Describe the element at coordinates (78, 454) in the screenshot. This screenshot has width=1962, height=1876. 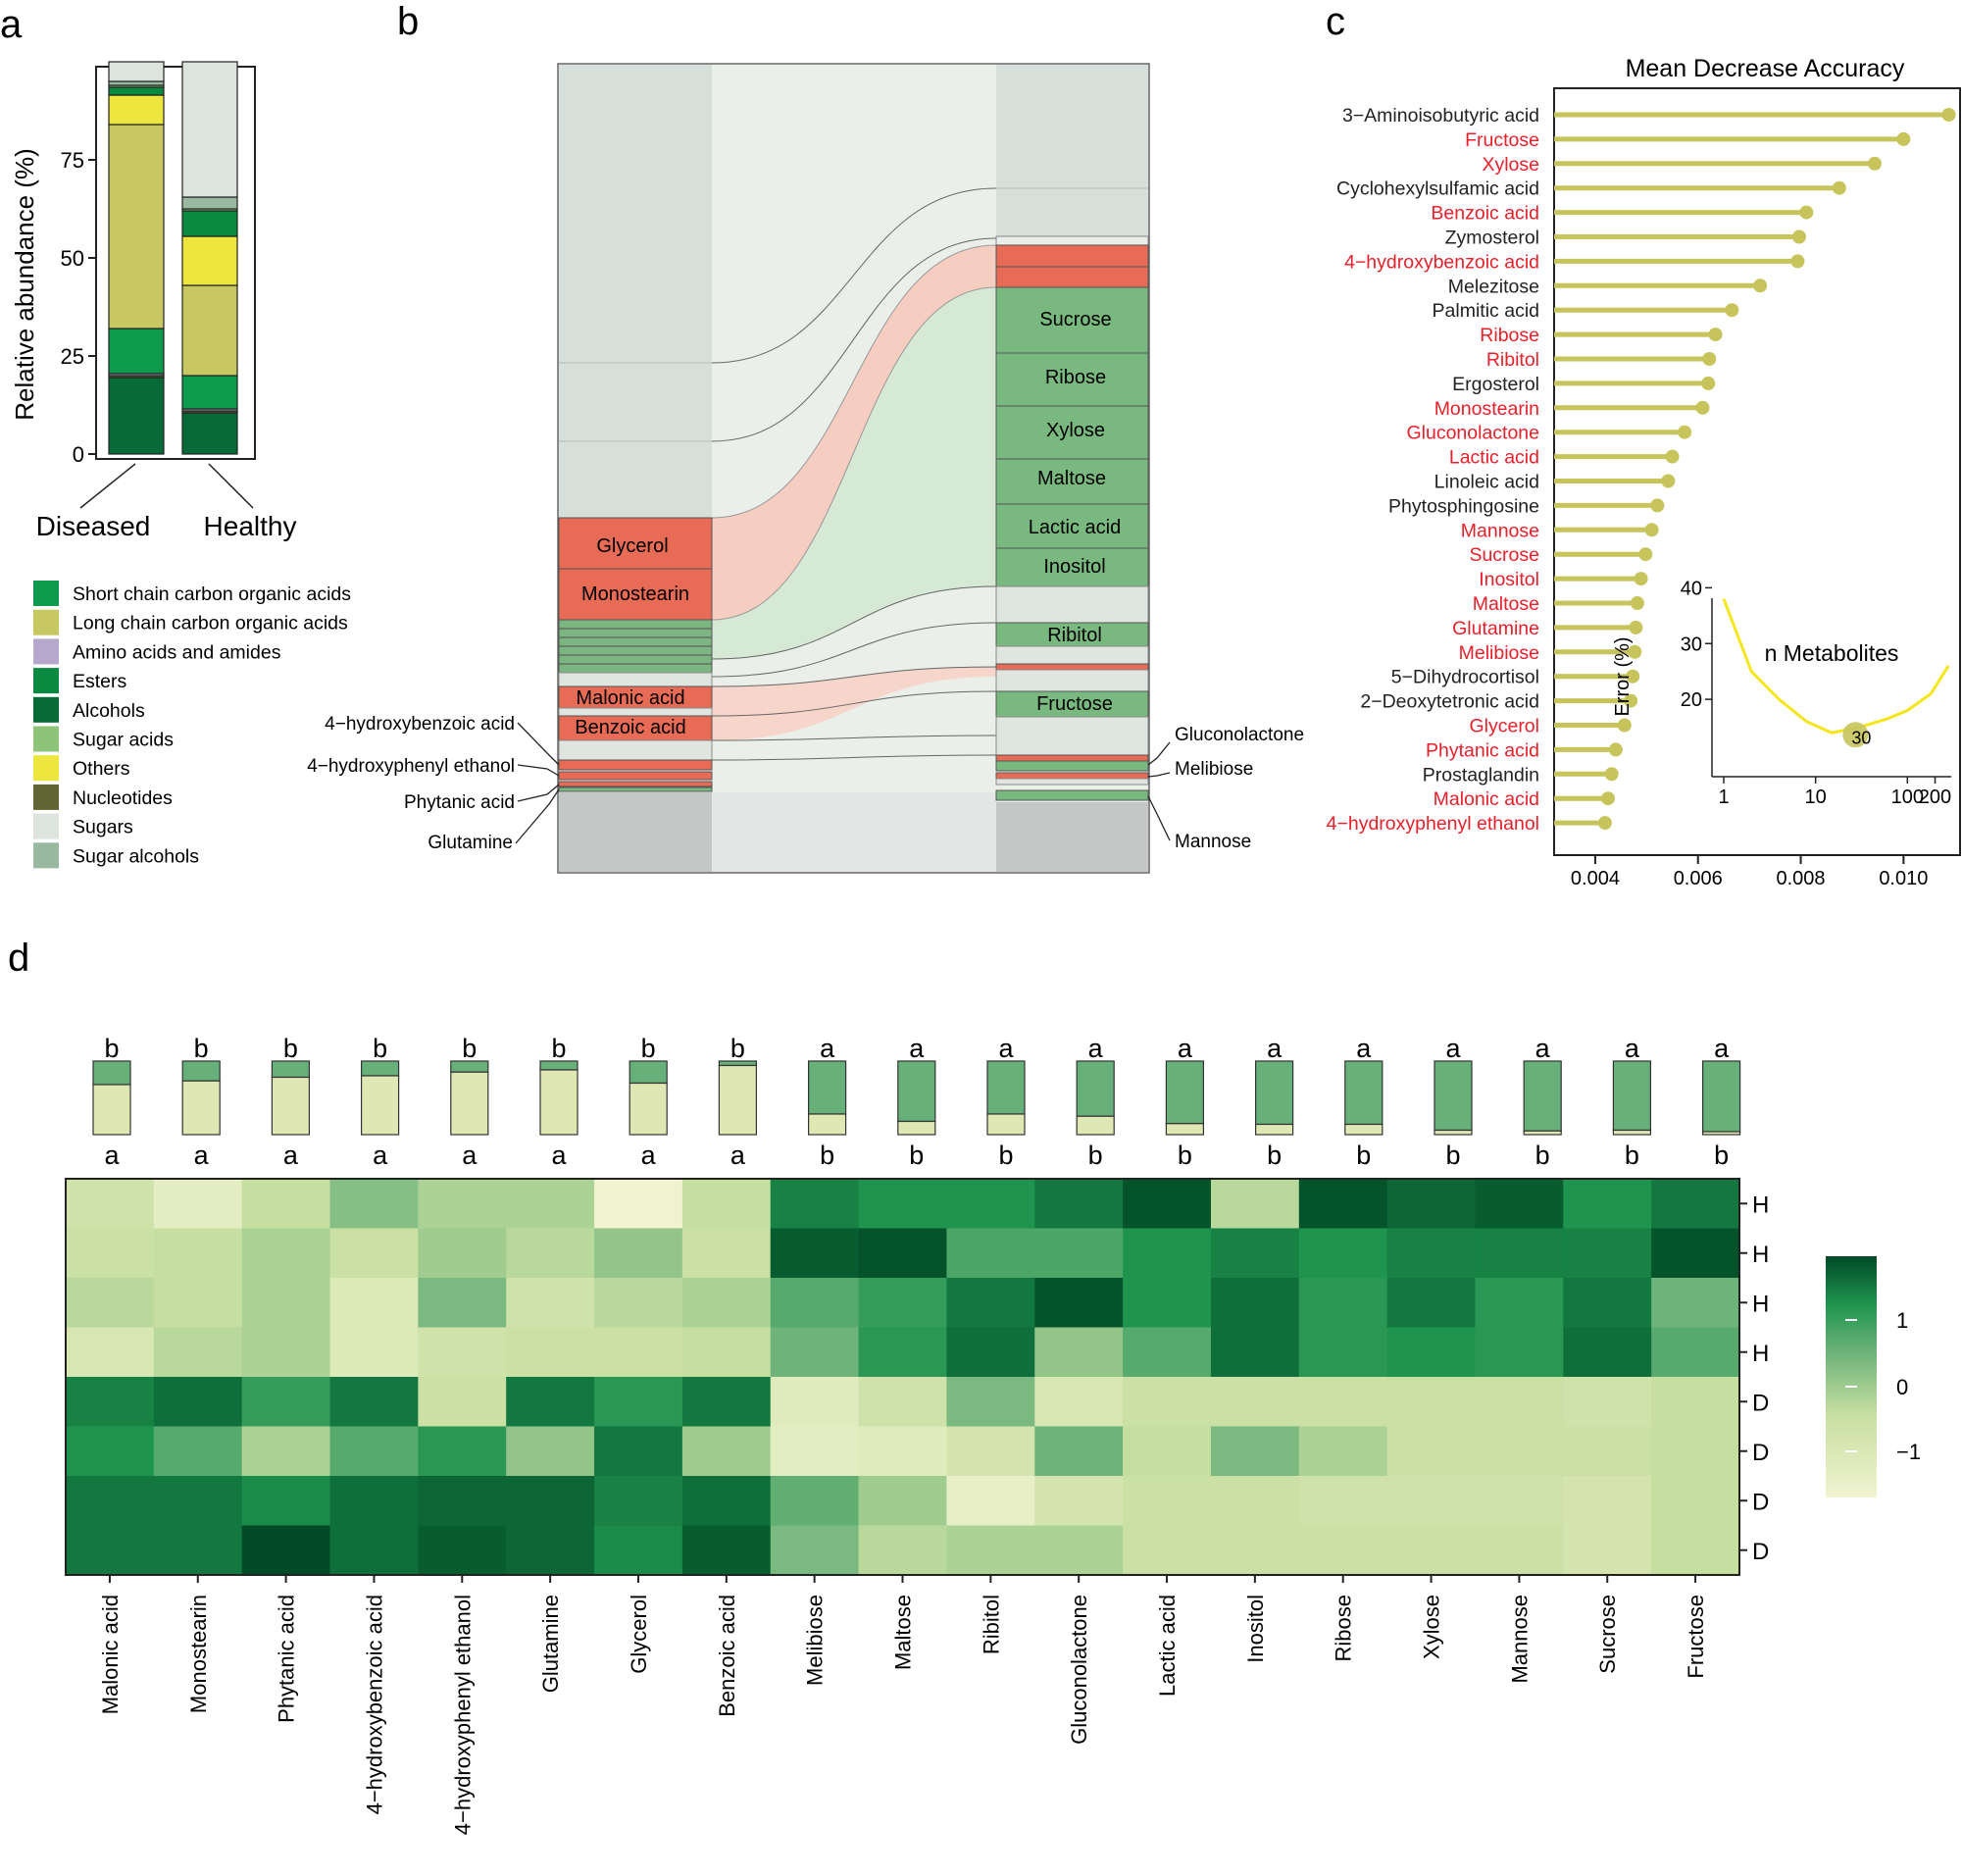
I see `a-ytick-label: 0` at that location.